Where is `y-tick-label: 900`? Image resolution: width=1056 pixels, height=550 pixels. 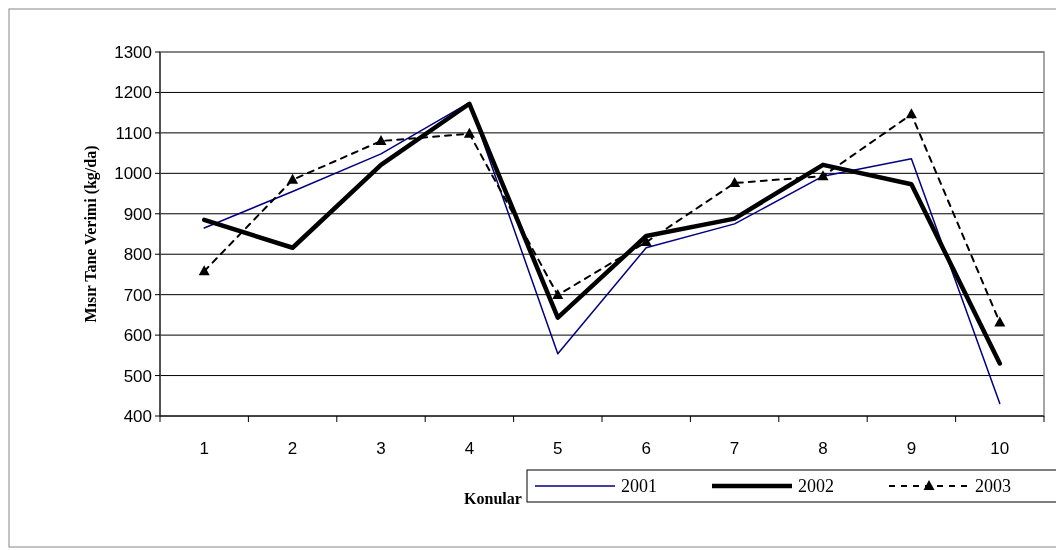 y-tick-label: 900 is located at coordinates (137, 214).